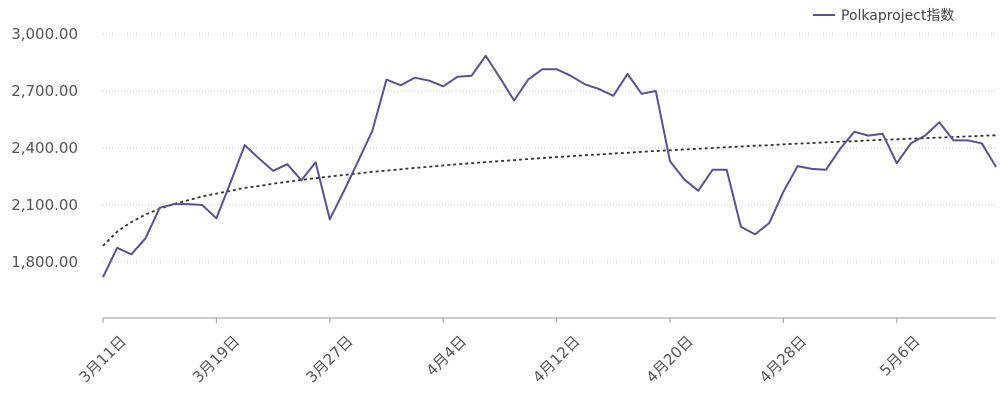 Image resolution: width=1000 pixels, height=409 pixels. Describe the element at coordinates (103, 359) in the screenshot. I see `x-tick-label: 3月11日` at that location.